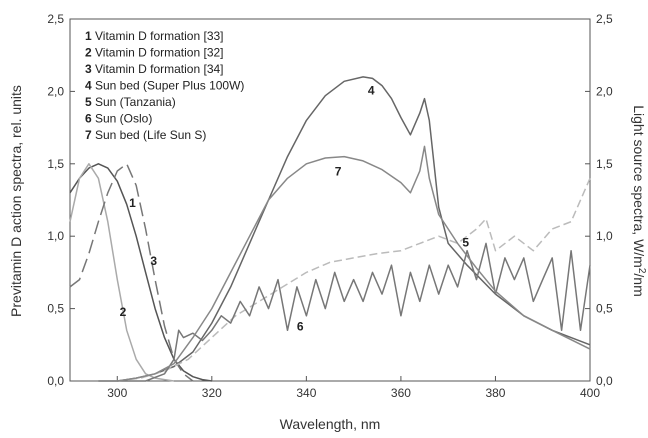 The height and width of the screenshot is (438, 648). Describe the element at coordinates (604, 200) in the screenshot. I see `y-right-tick-labels: 0,0 0,5 1,0 1,5 2,0 2,5` at that location.